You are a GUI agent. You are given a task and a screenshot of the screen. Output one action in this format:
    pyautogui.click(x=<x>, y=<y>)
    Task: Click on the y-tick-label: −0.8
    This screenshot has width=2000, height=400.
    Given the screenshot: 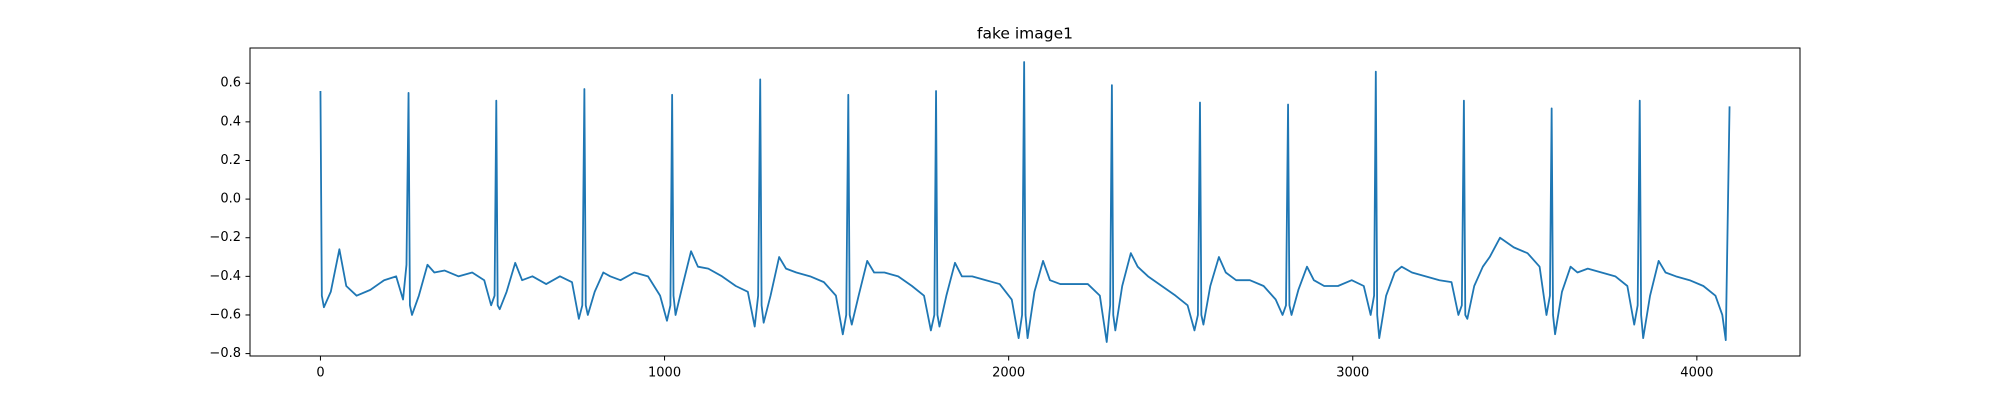 What is the action you would take?
    pyautogui.click(x=225, y=353)
    